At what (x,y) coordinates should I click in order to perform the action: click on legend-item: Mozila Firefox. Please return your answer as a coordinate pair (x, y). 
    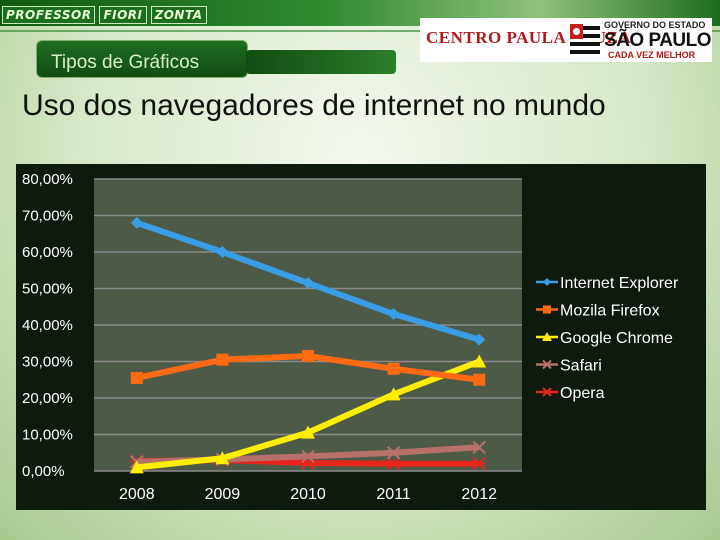
    Looking at the image, I should click on (598, 311).